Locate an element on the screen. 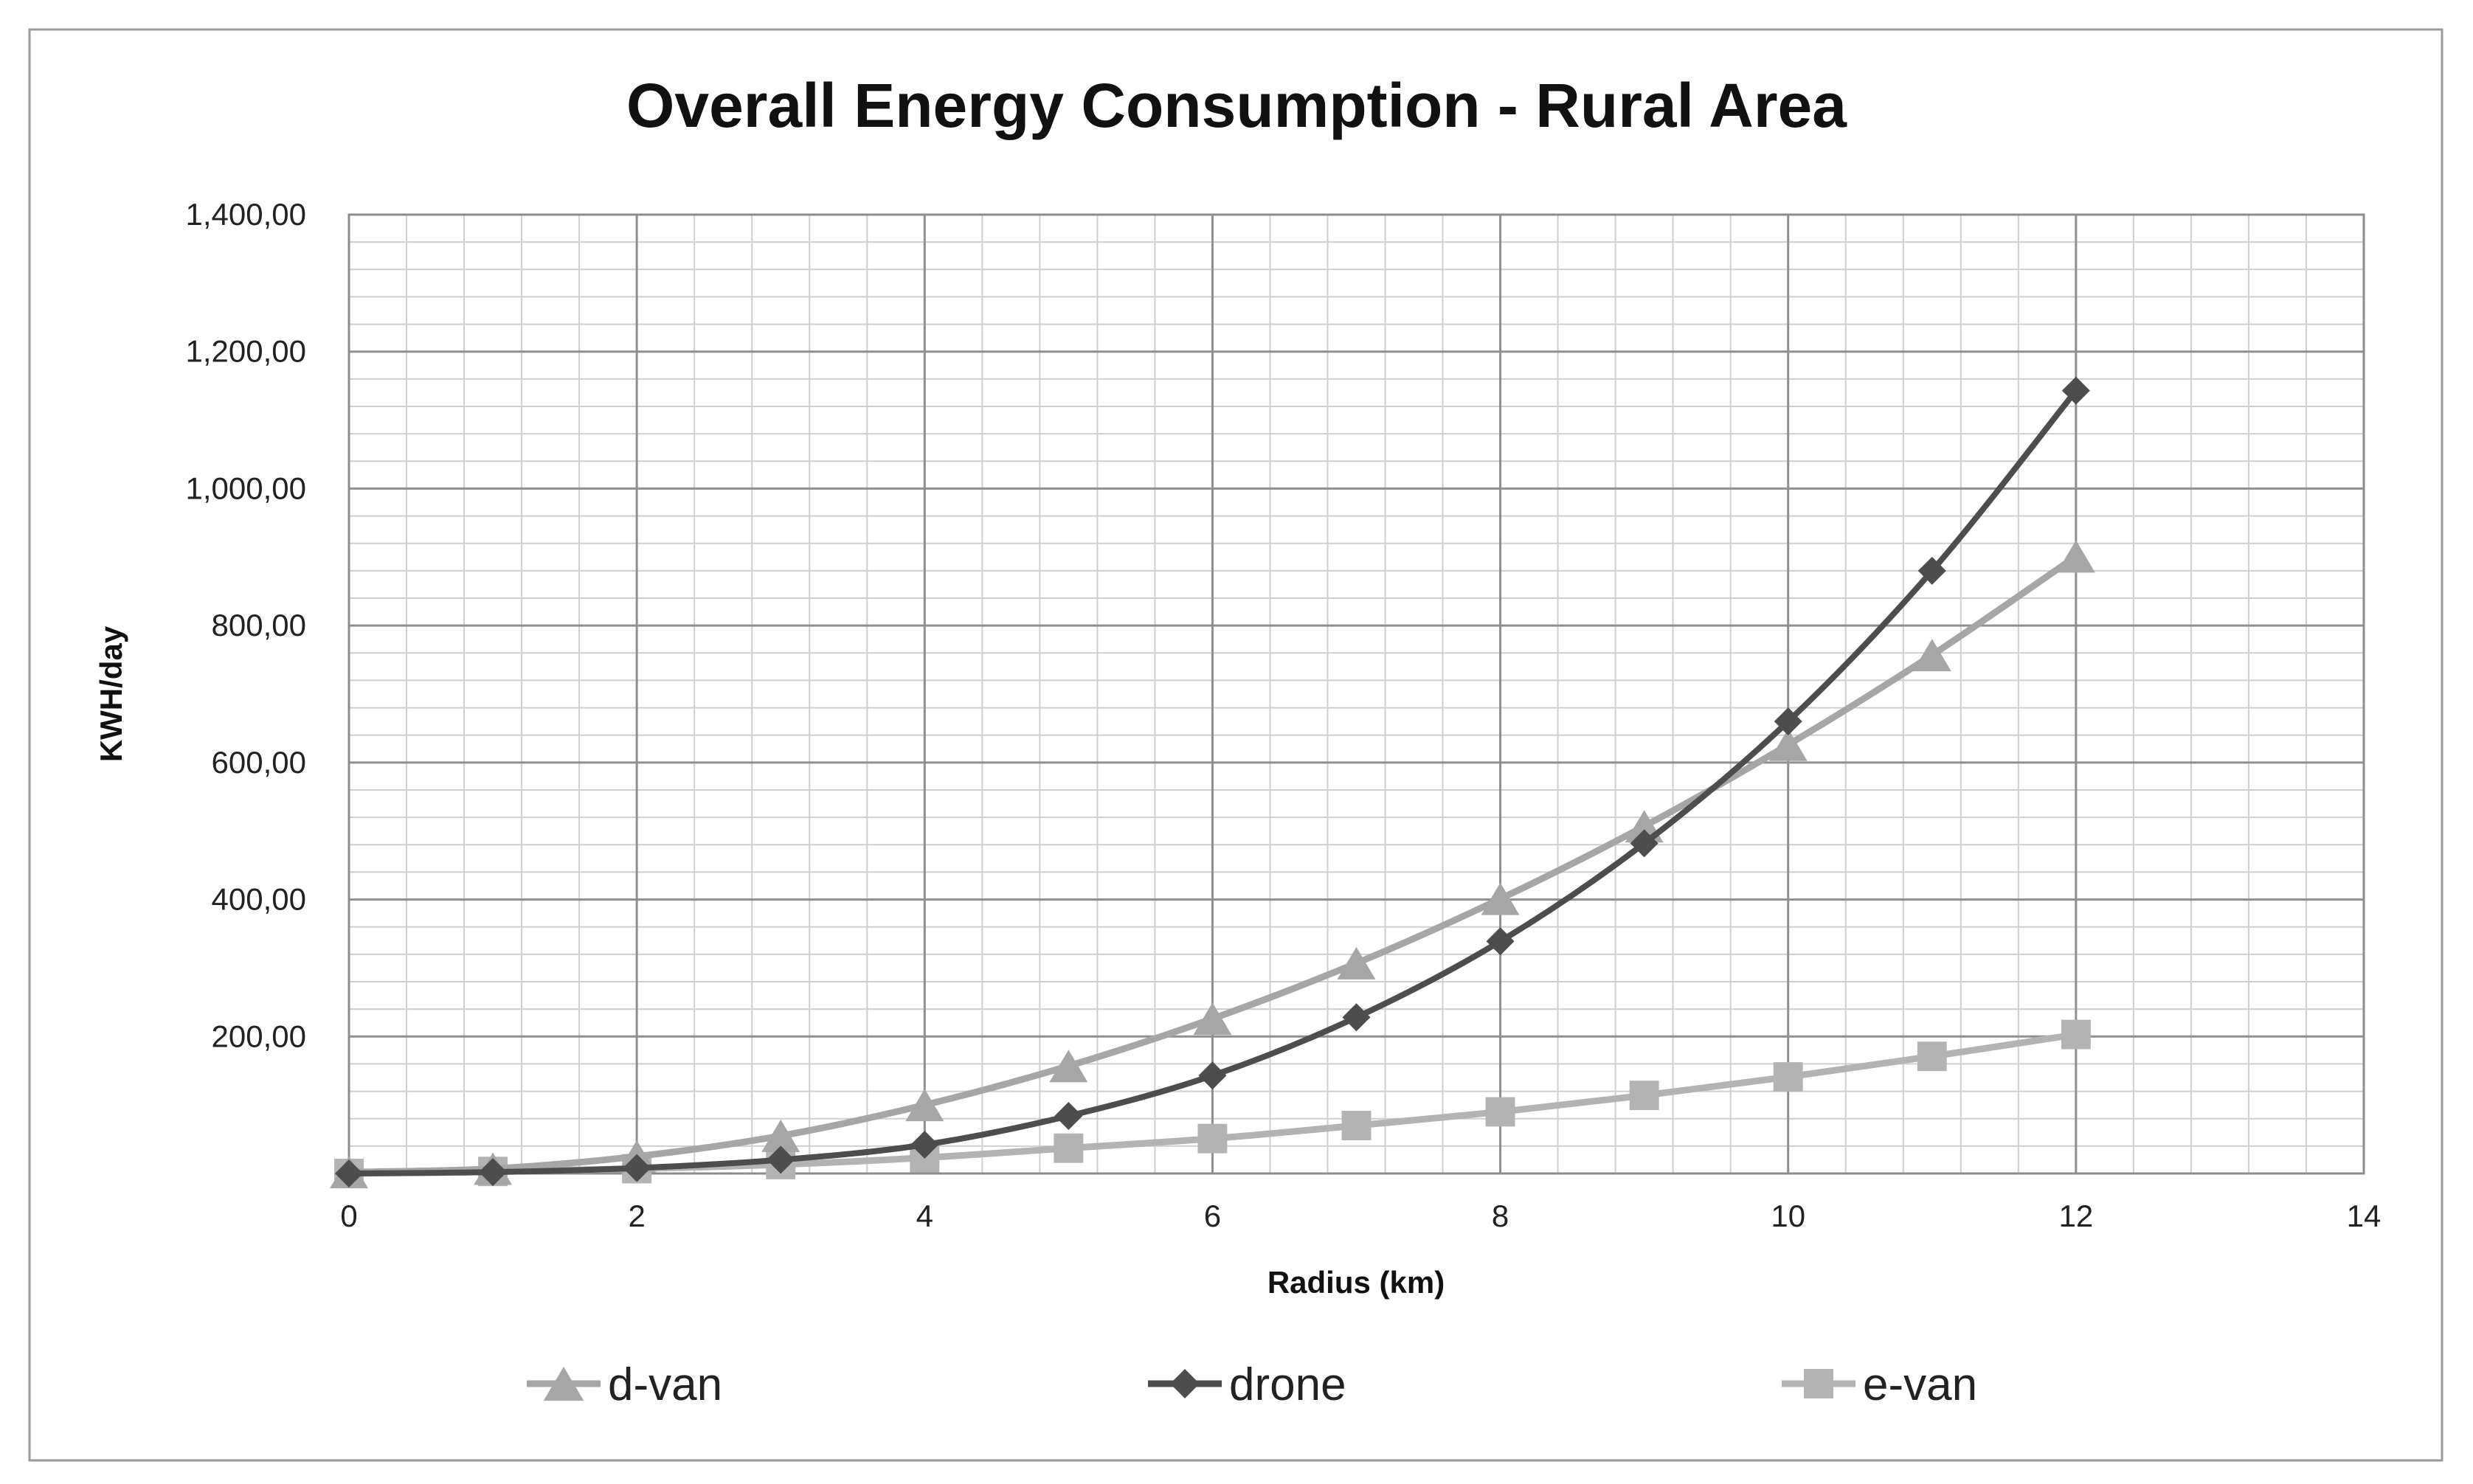  legend-marker-e-van is located at coordinates (1818, 1383).